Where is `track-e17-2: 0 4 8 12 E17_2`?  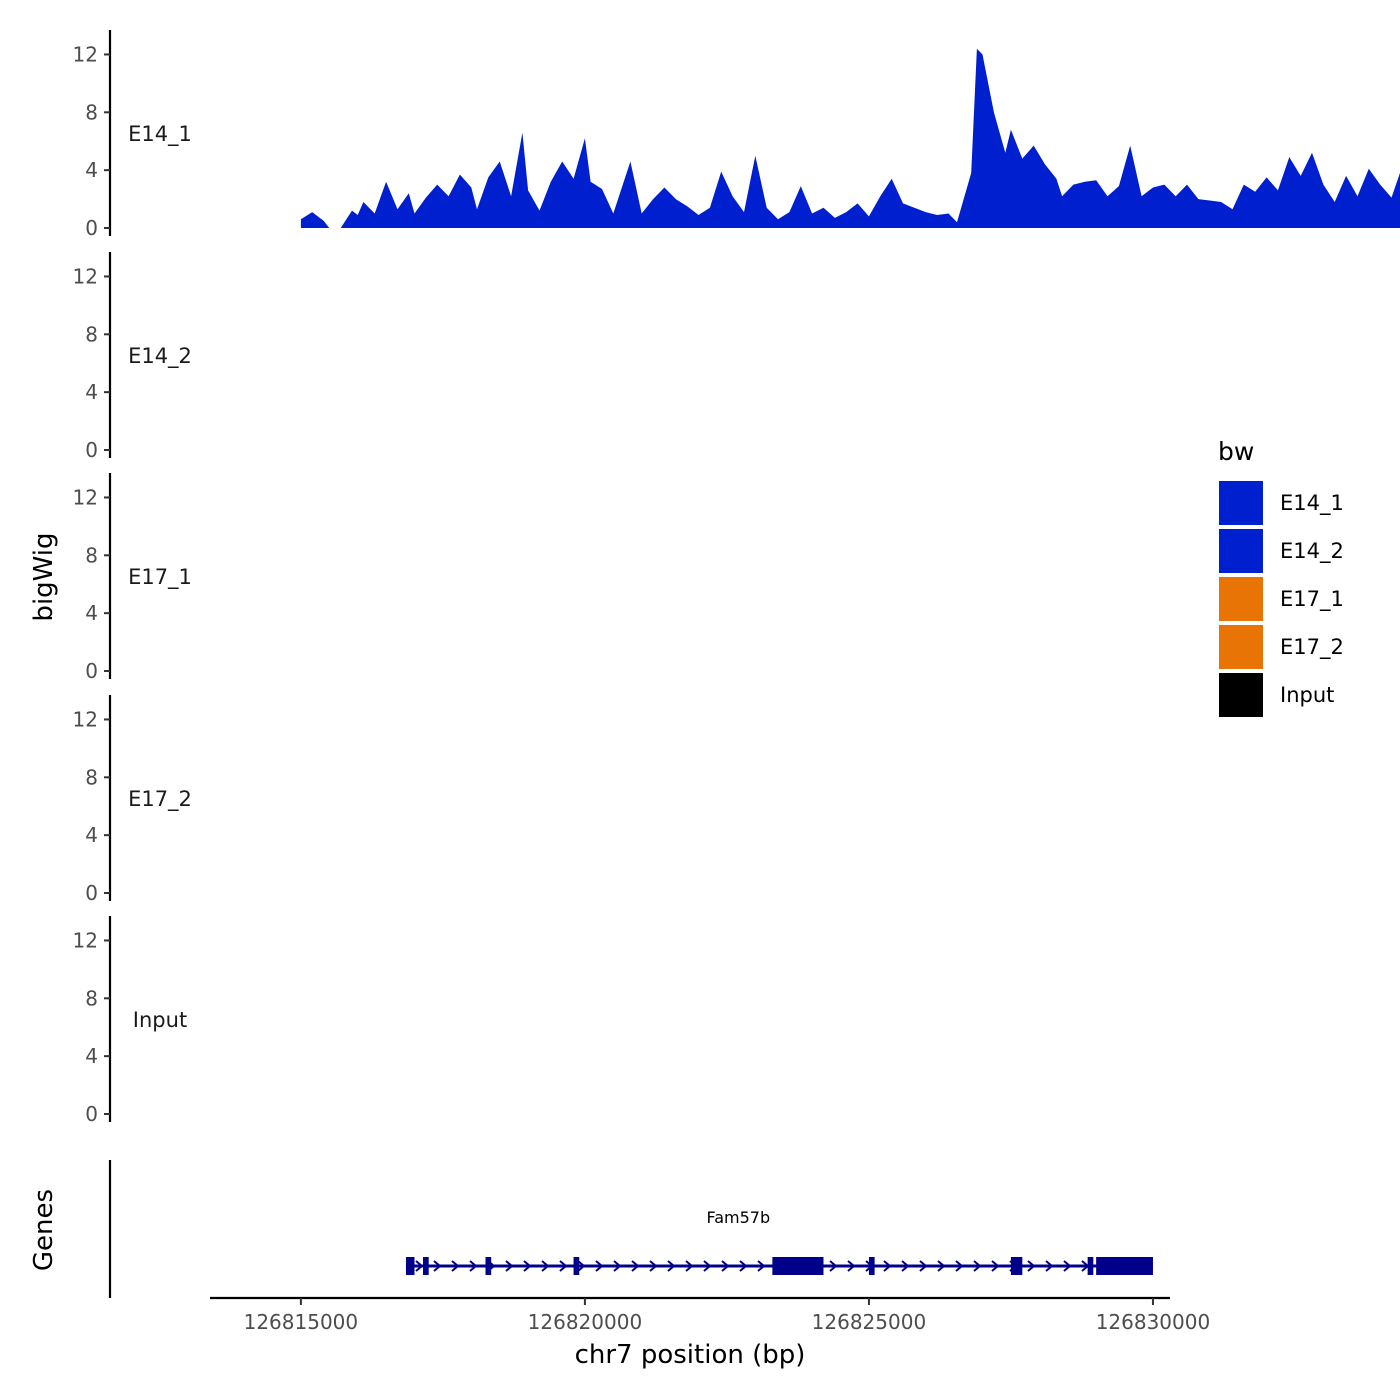
track-e17-2: 0 4 8 12 E17_2 is located at coordinates (132, 800).